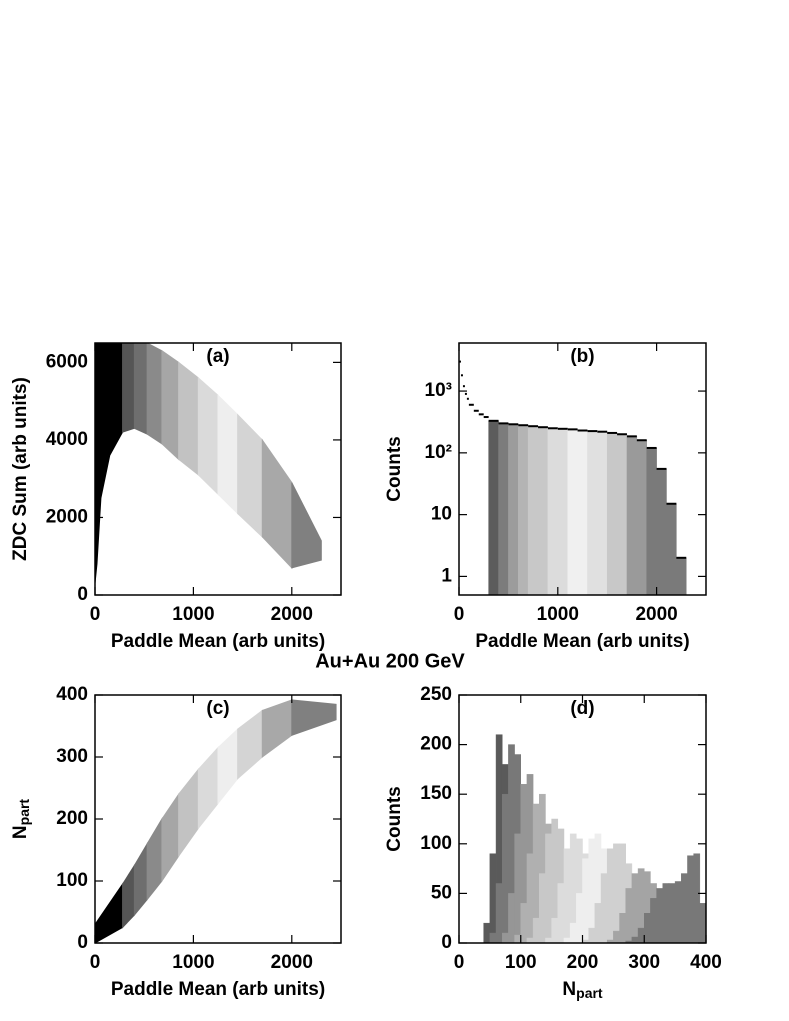 This screenshot has width=789, height=1021. I want to click on x-tick-label: 100, so click(521, 962).